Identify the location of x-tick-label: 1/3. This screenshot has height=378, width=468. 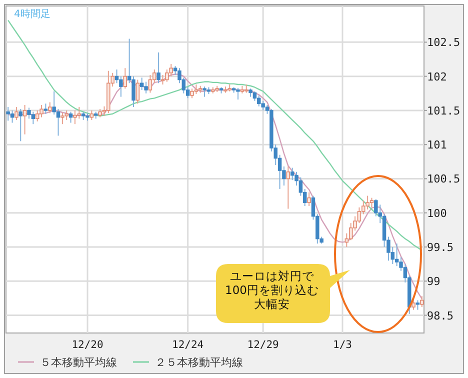
(342, 345).